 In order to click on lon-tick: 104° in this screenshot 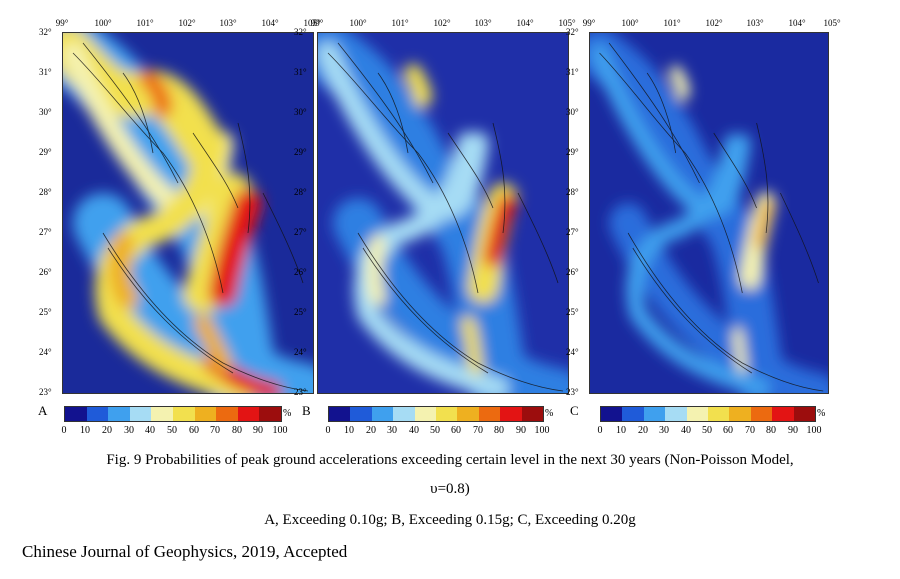, I will do `click(525, 23)`.